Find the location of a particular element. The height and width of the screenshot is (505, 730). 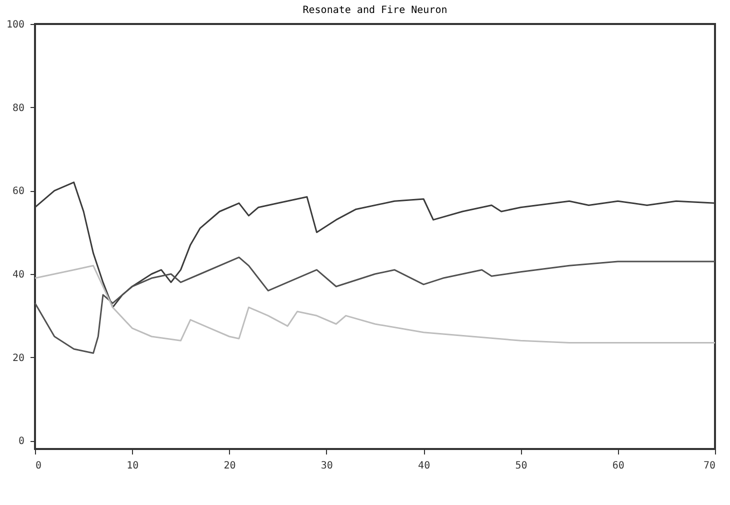

x-tick-label: 60 is located at coordinates (618, 466).